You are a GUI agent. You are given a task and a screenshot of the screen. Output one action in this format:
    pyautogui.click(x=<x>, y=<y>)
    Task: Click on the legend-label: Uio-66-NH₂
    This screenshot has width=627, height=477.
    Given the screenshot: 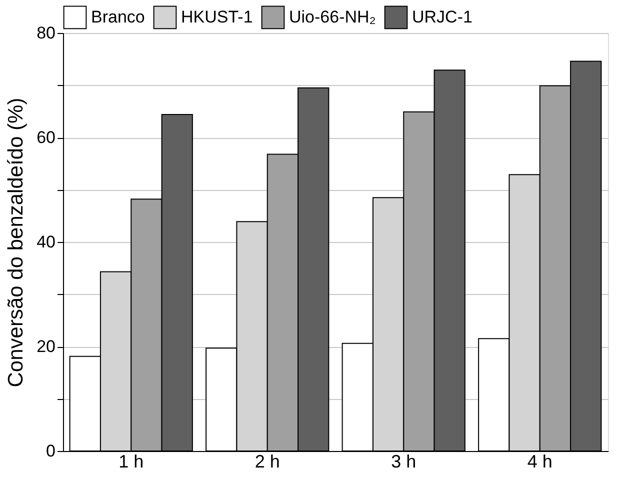 What is the action you would take?
    pyautogui.click(x=332, y=16)
    